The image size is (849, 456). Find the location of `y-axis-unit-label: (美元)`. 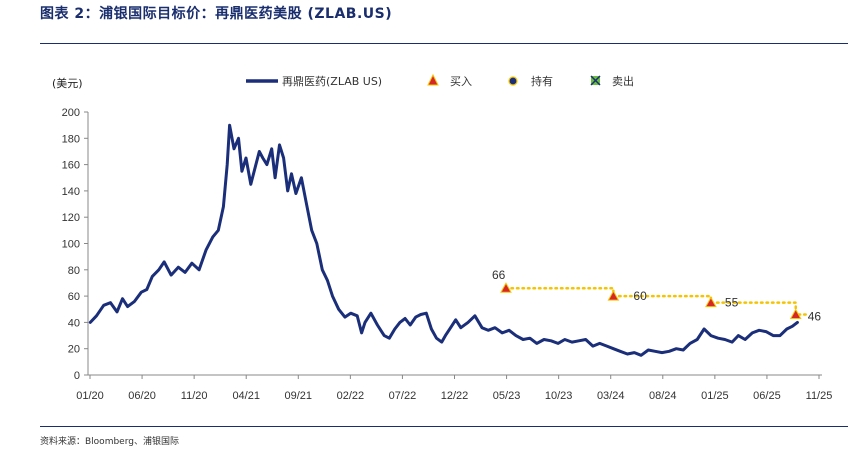

y-axis-unit-label: (美元) is located at coordinates (67, 83).